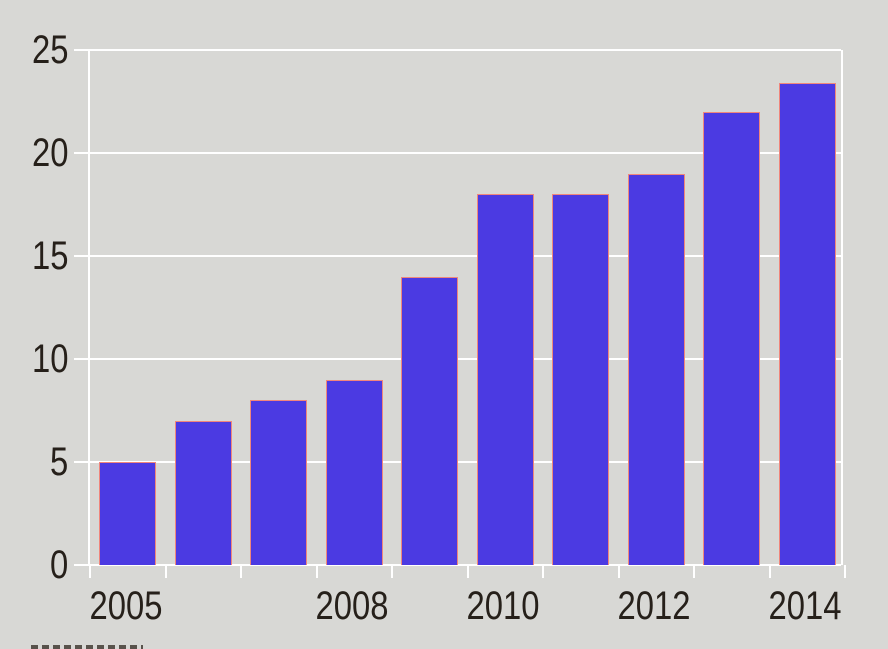 Image resolution: width=888 pixels, height=649 pixels. What do you see at coordinates (732, 338) in the screenshot?
I see `bar-2013` at bounding box center [732, 338].